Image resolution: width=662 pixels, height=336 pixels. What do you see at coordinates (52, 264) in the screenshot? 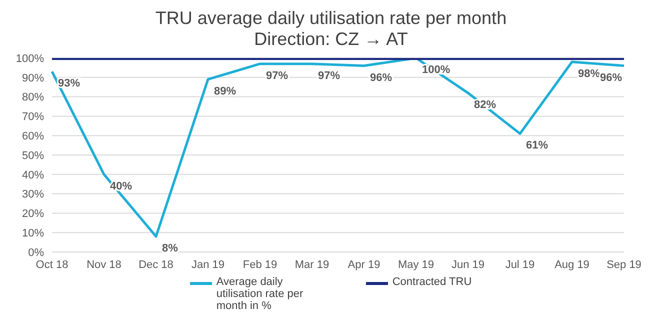
I see `x-tick-label: Oct 18` at bounding box center [52, 264].